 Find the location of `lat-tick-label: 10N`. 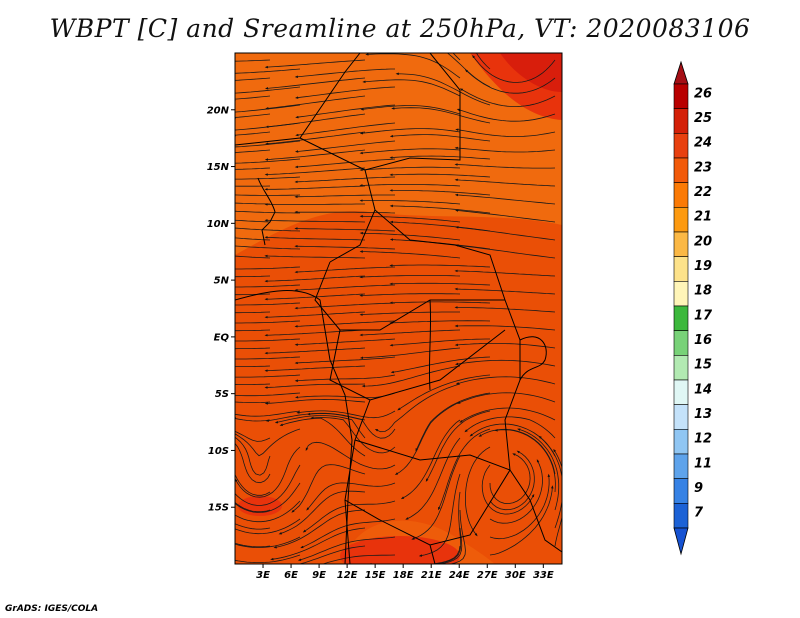

lat-tick-label: 10N is located at coordinates (218, 224).